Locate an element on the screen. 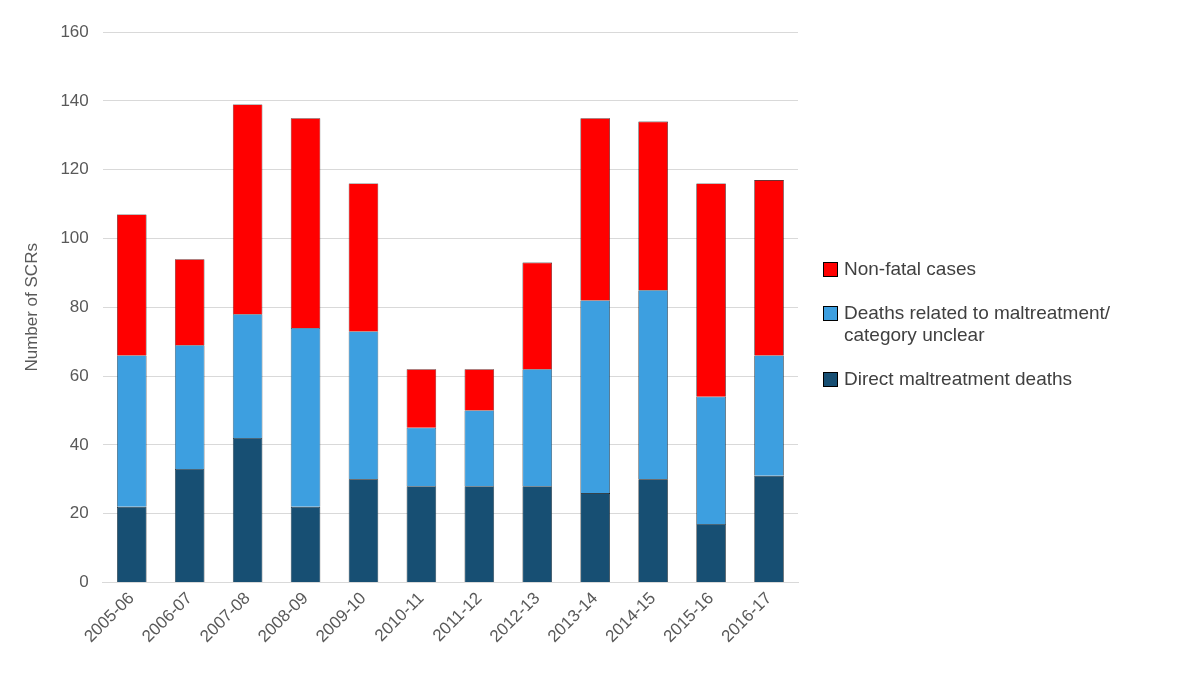  legend-label: Deaths related to maltreatment/ category unclear is located at coordinates (978, 324).